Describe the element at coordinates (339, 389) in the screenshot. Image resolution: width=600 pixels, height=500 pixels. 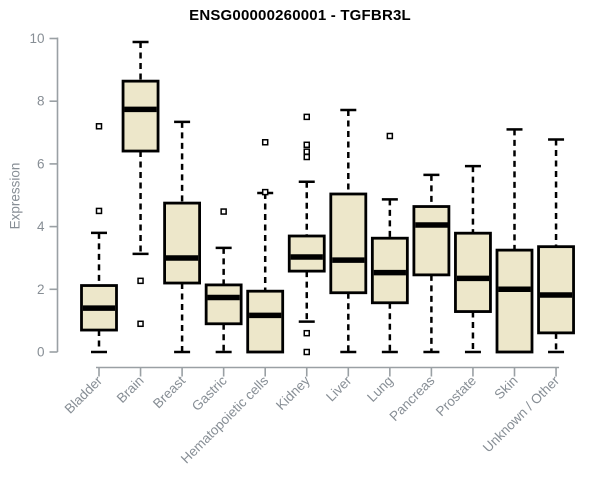
I see `x-tick-label: Liver` at that location.